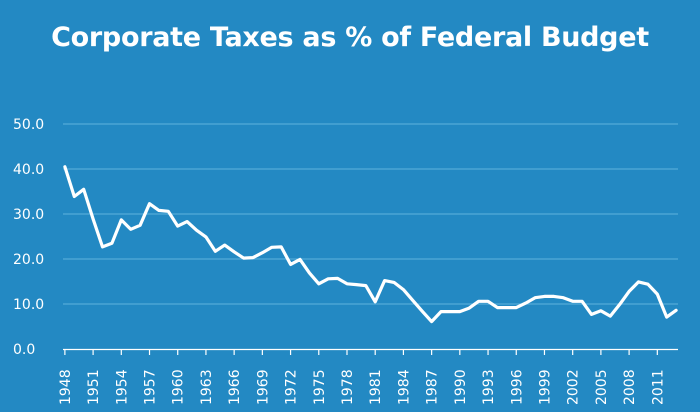 Image resolution: width=700 pixels, height=412 pixels. What do you see at coordinates (350, 37) in the screenshot?
I see `chart-title: Corporate Taxes as % of Federal Budget` at bounding box center [350, 37].